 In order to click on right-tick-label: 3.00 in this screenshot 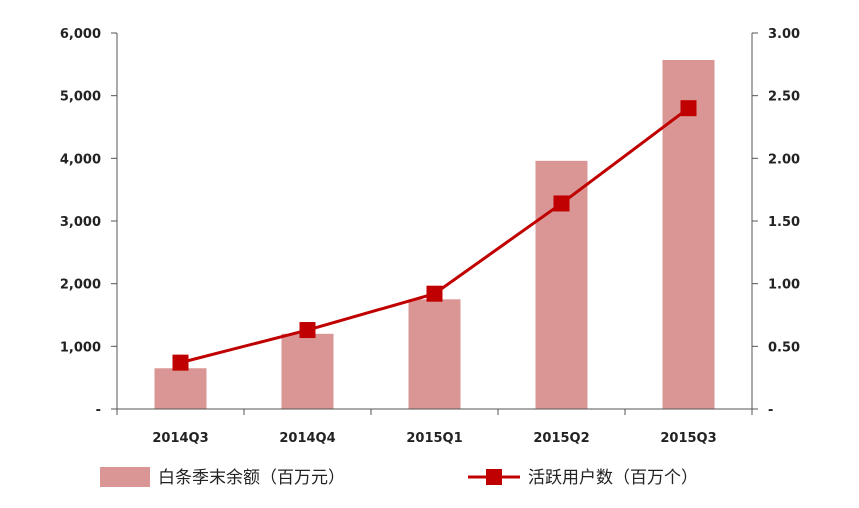, I will do `click(784, 34)`.